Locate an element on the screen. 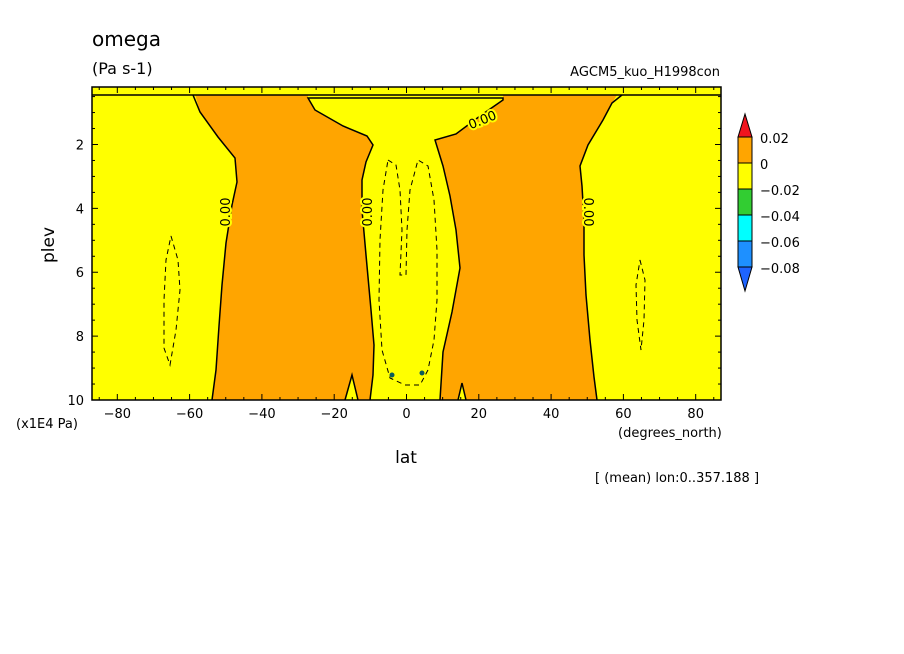  south-tropical-contour is located at coordinates (405, 249).